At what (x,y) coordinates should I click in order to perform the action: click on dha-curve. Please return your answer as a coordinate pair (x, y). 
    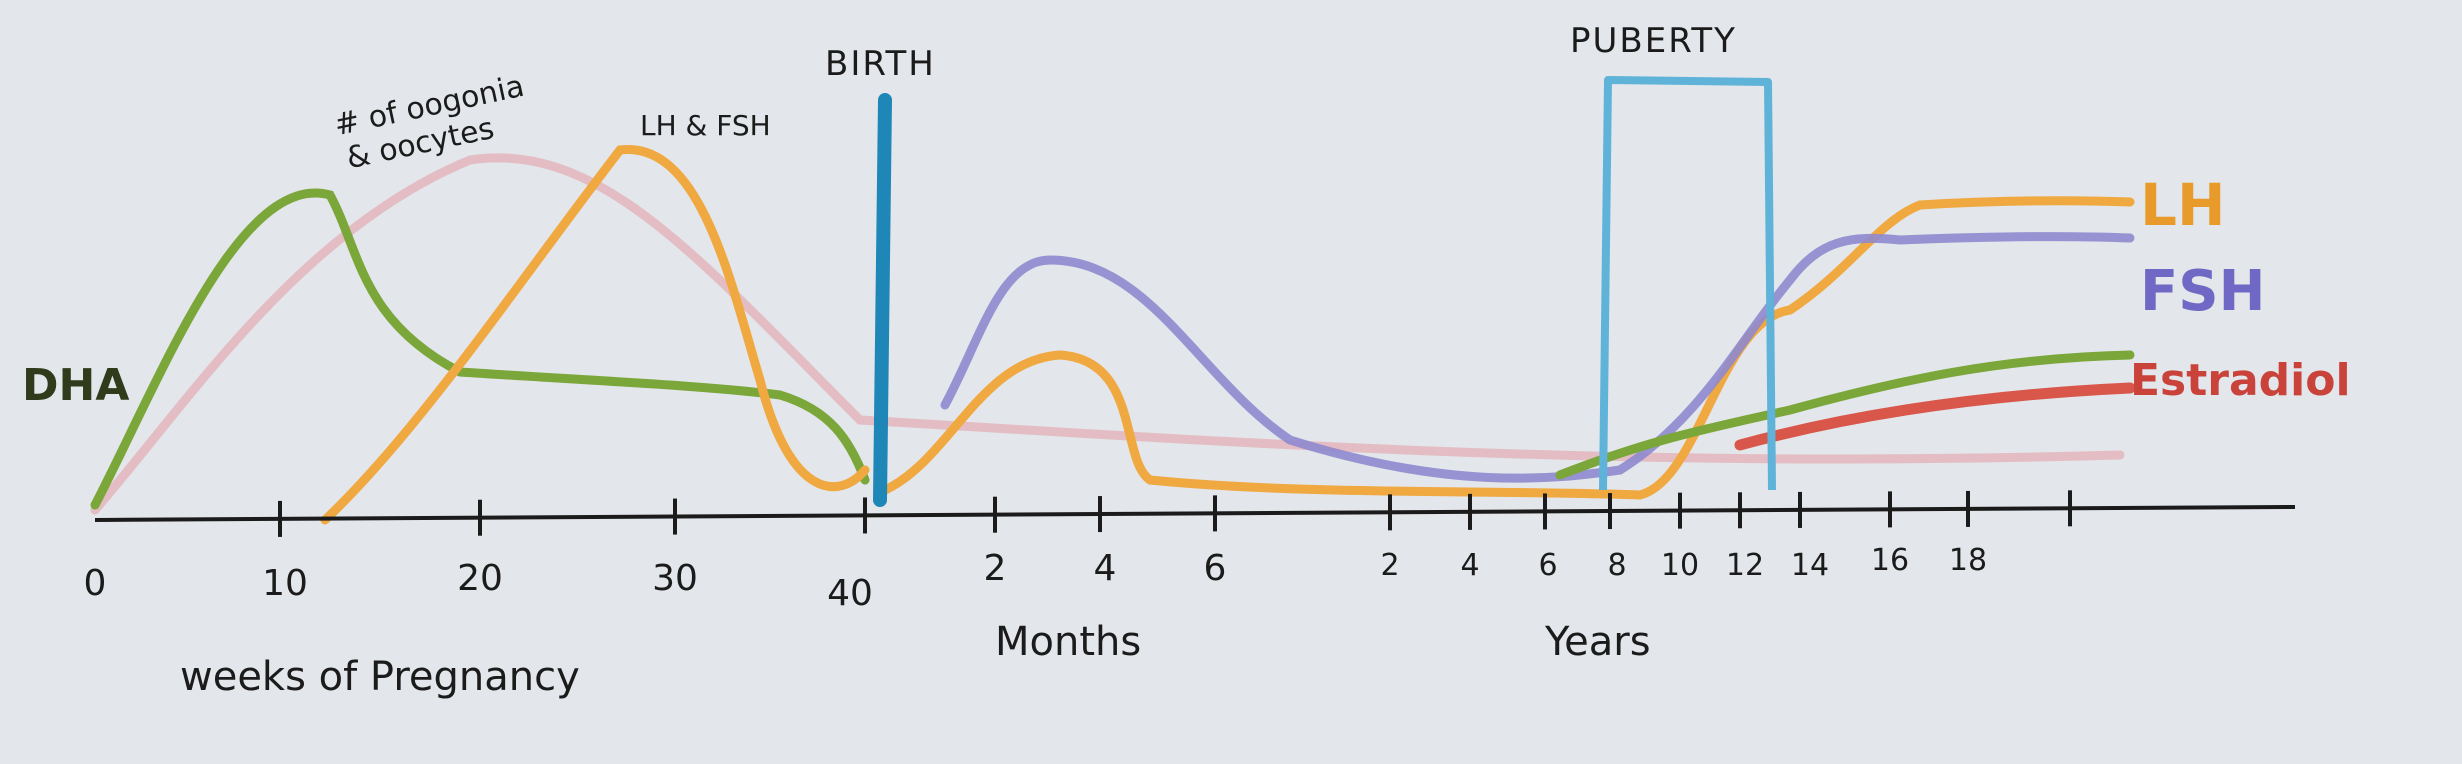
    Looking at the image, I should click on (480, 349).